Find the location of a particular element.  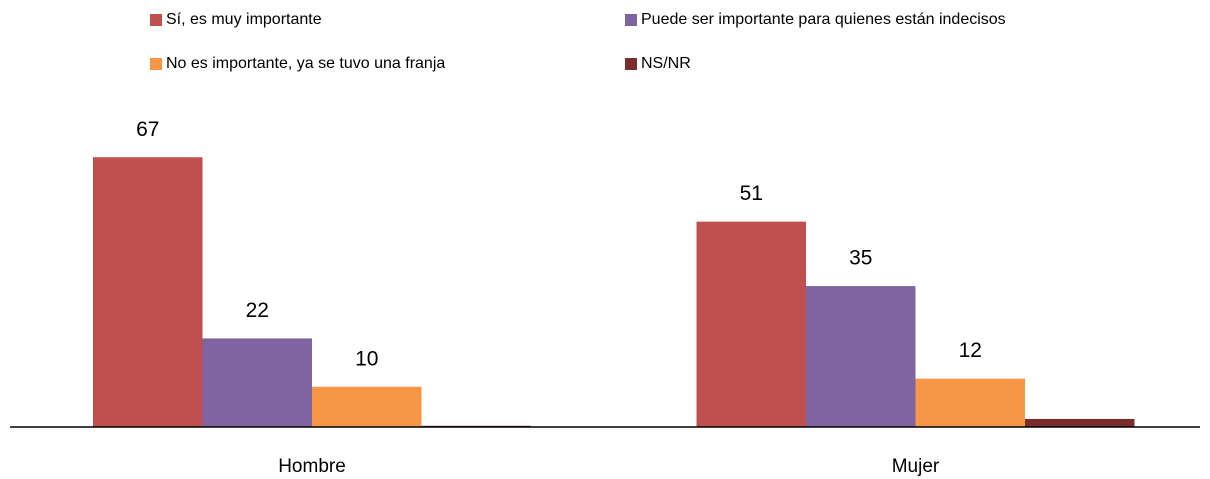

legend-label: NS/NR is located at coordinates (666, 63).